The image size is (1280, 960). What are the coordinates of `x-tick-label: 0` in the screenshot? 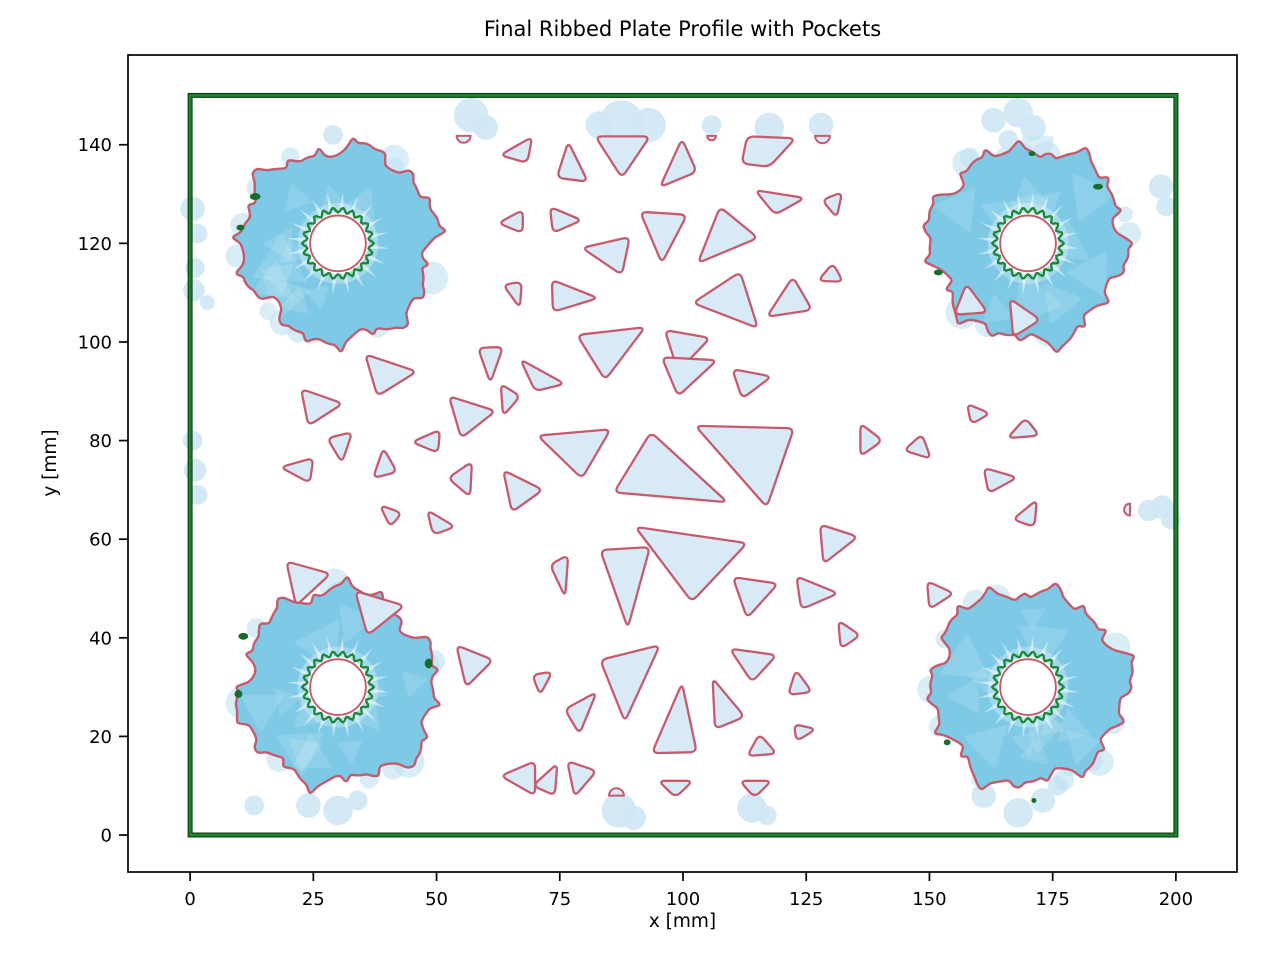 It's located at (189, 899).